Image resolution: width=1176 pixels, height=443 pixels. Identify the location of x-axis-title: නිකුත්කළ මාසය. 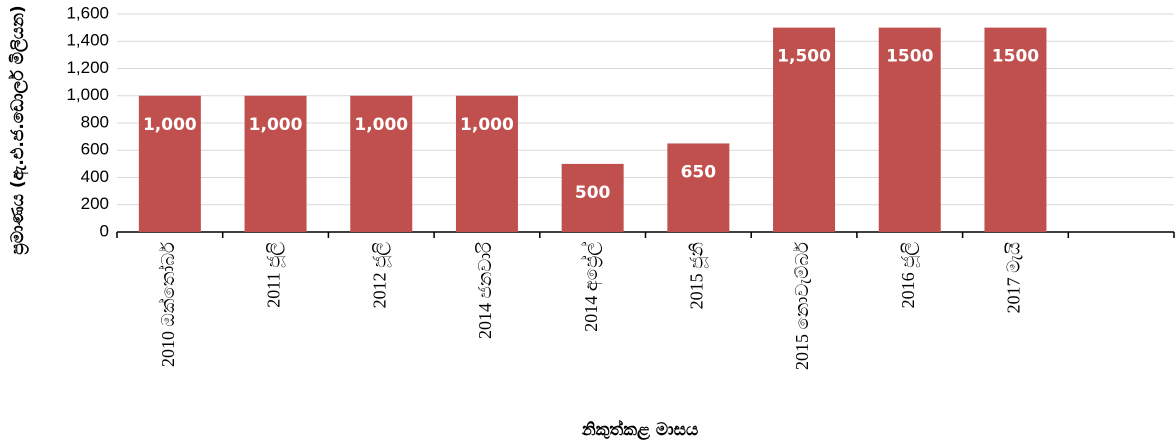
(639, 430).